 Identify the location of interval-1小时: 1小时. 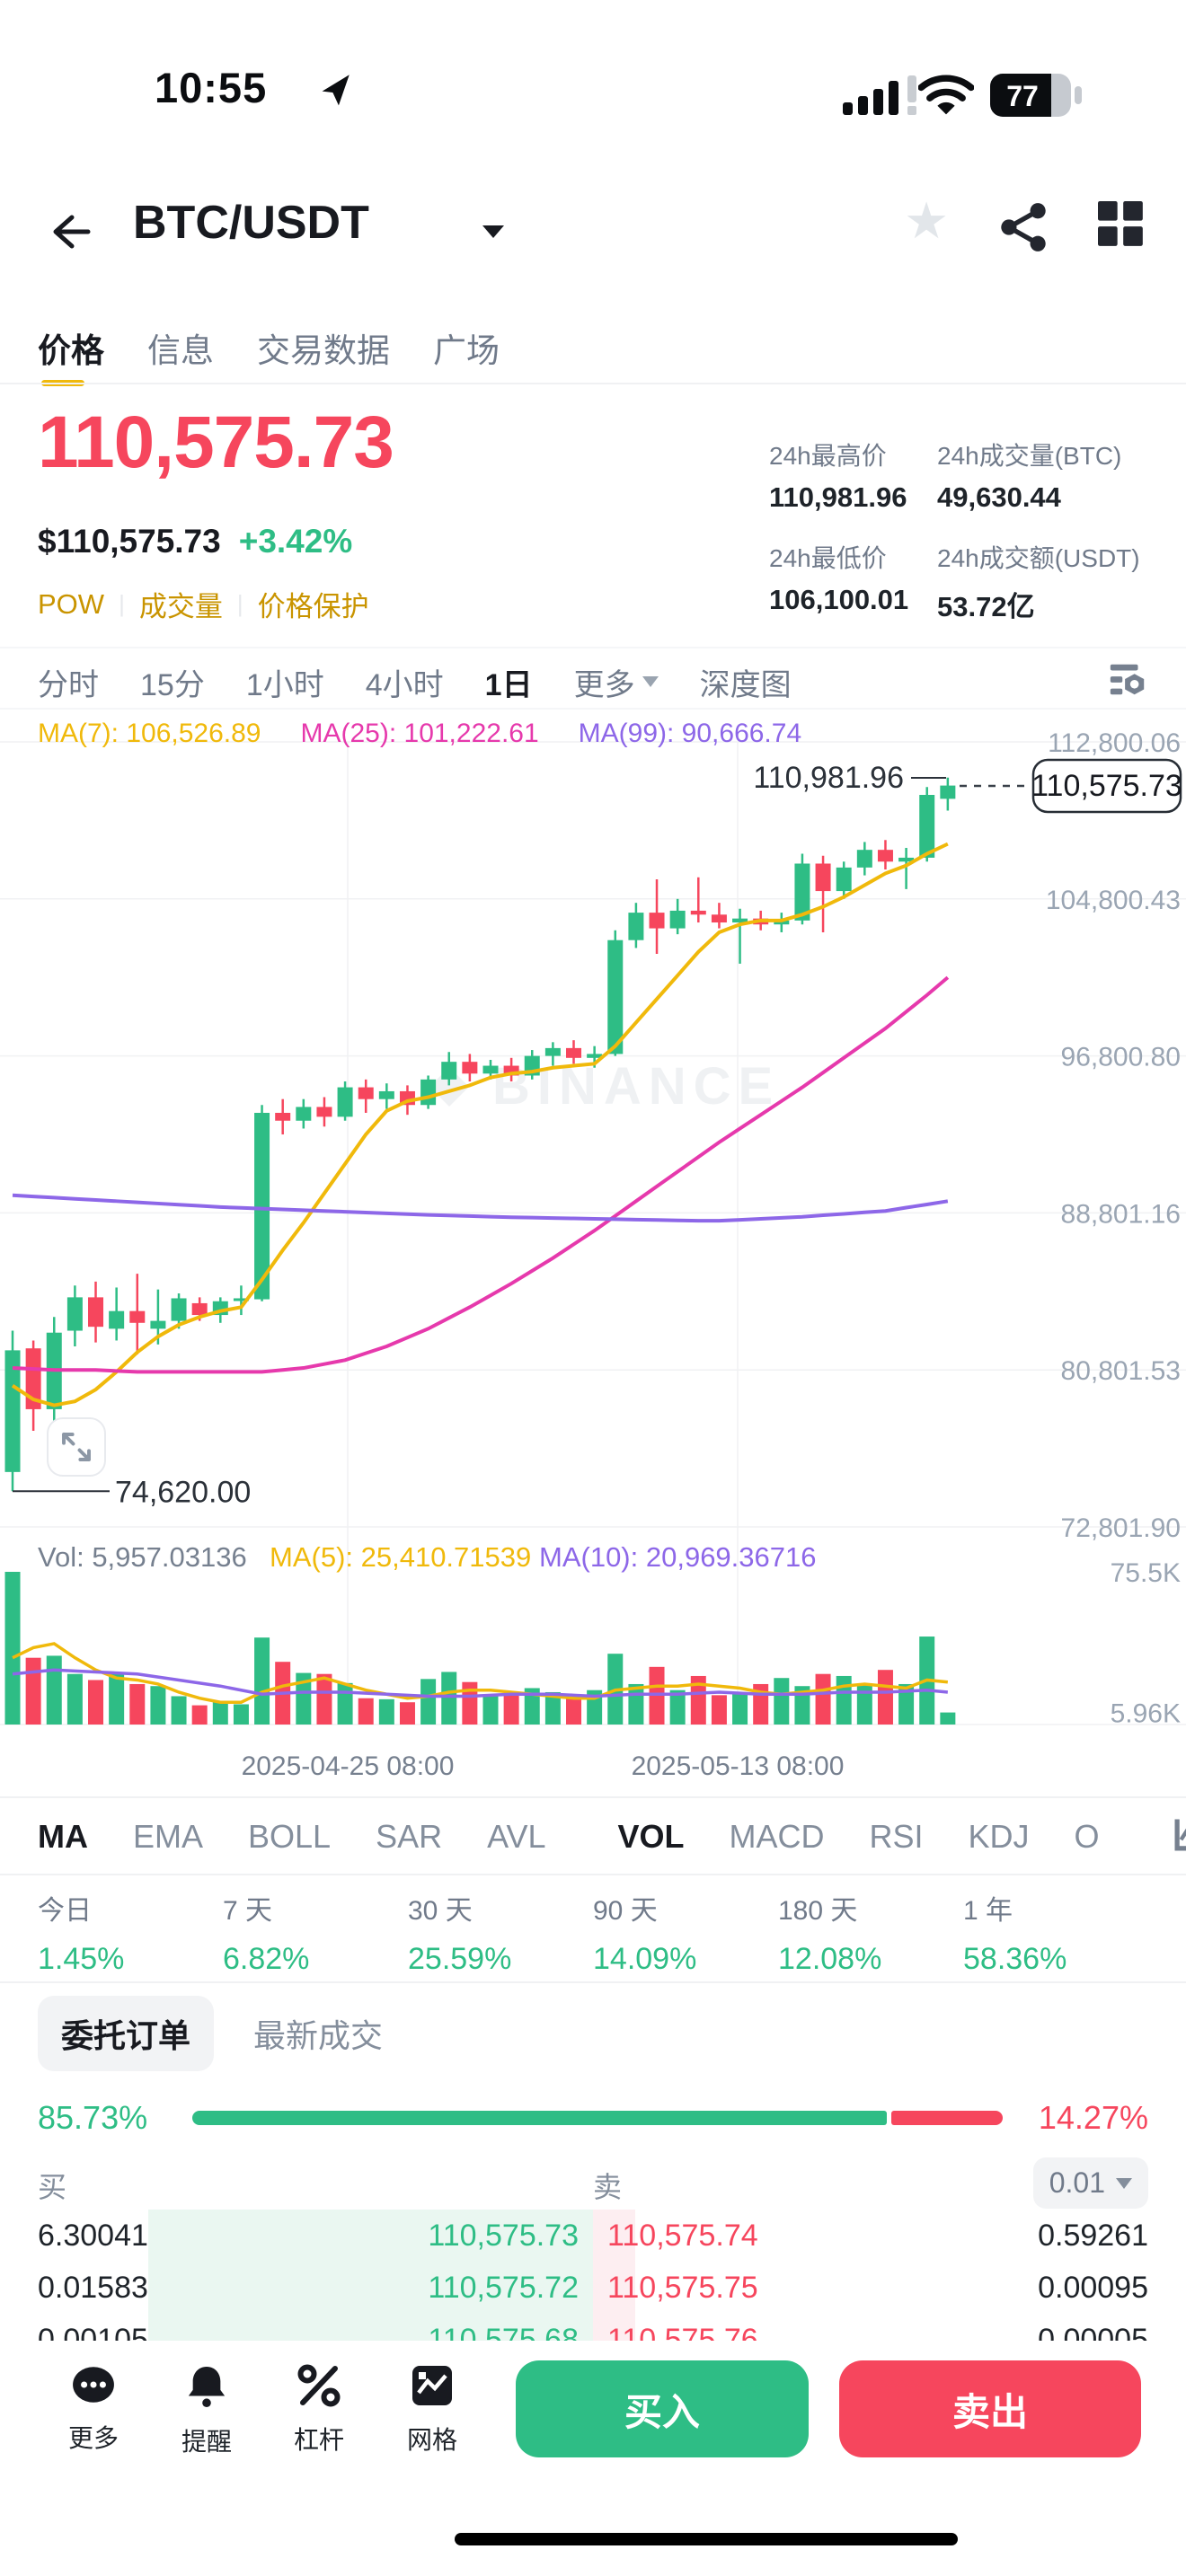
(284, 684).